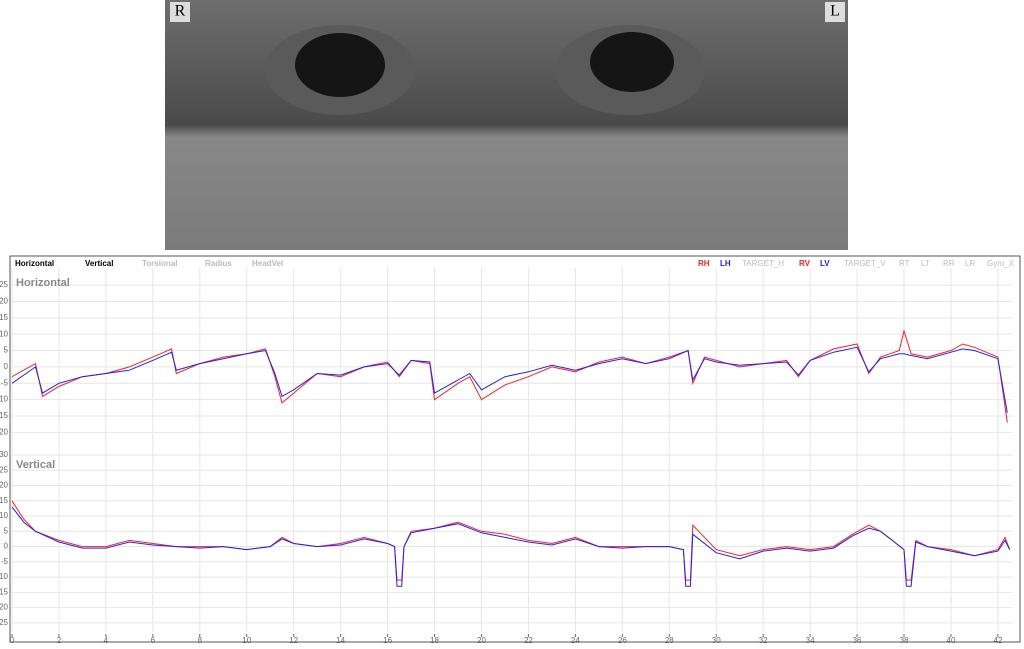  What do you see at coordinates (810, 640) in the screenshot?
I see `x-tick-label: 34` at bounding box center [810, 640].